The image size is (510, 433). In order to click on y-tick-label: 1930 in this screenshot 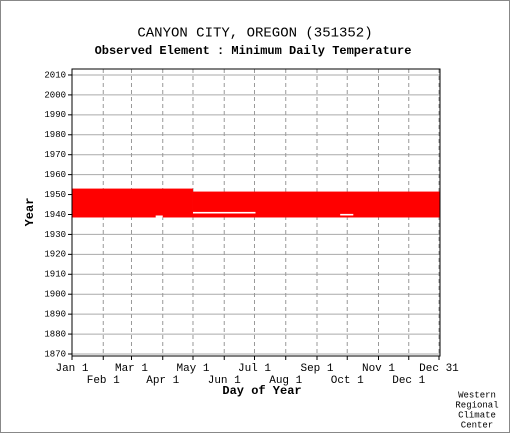, I will do `click(55, 235)`.